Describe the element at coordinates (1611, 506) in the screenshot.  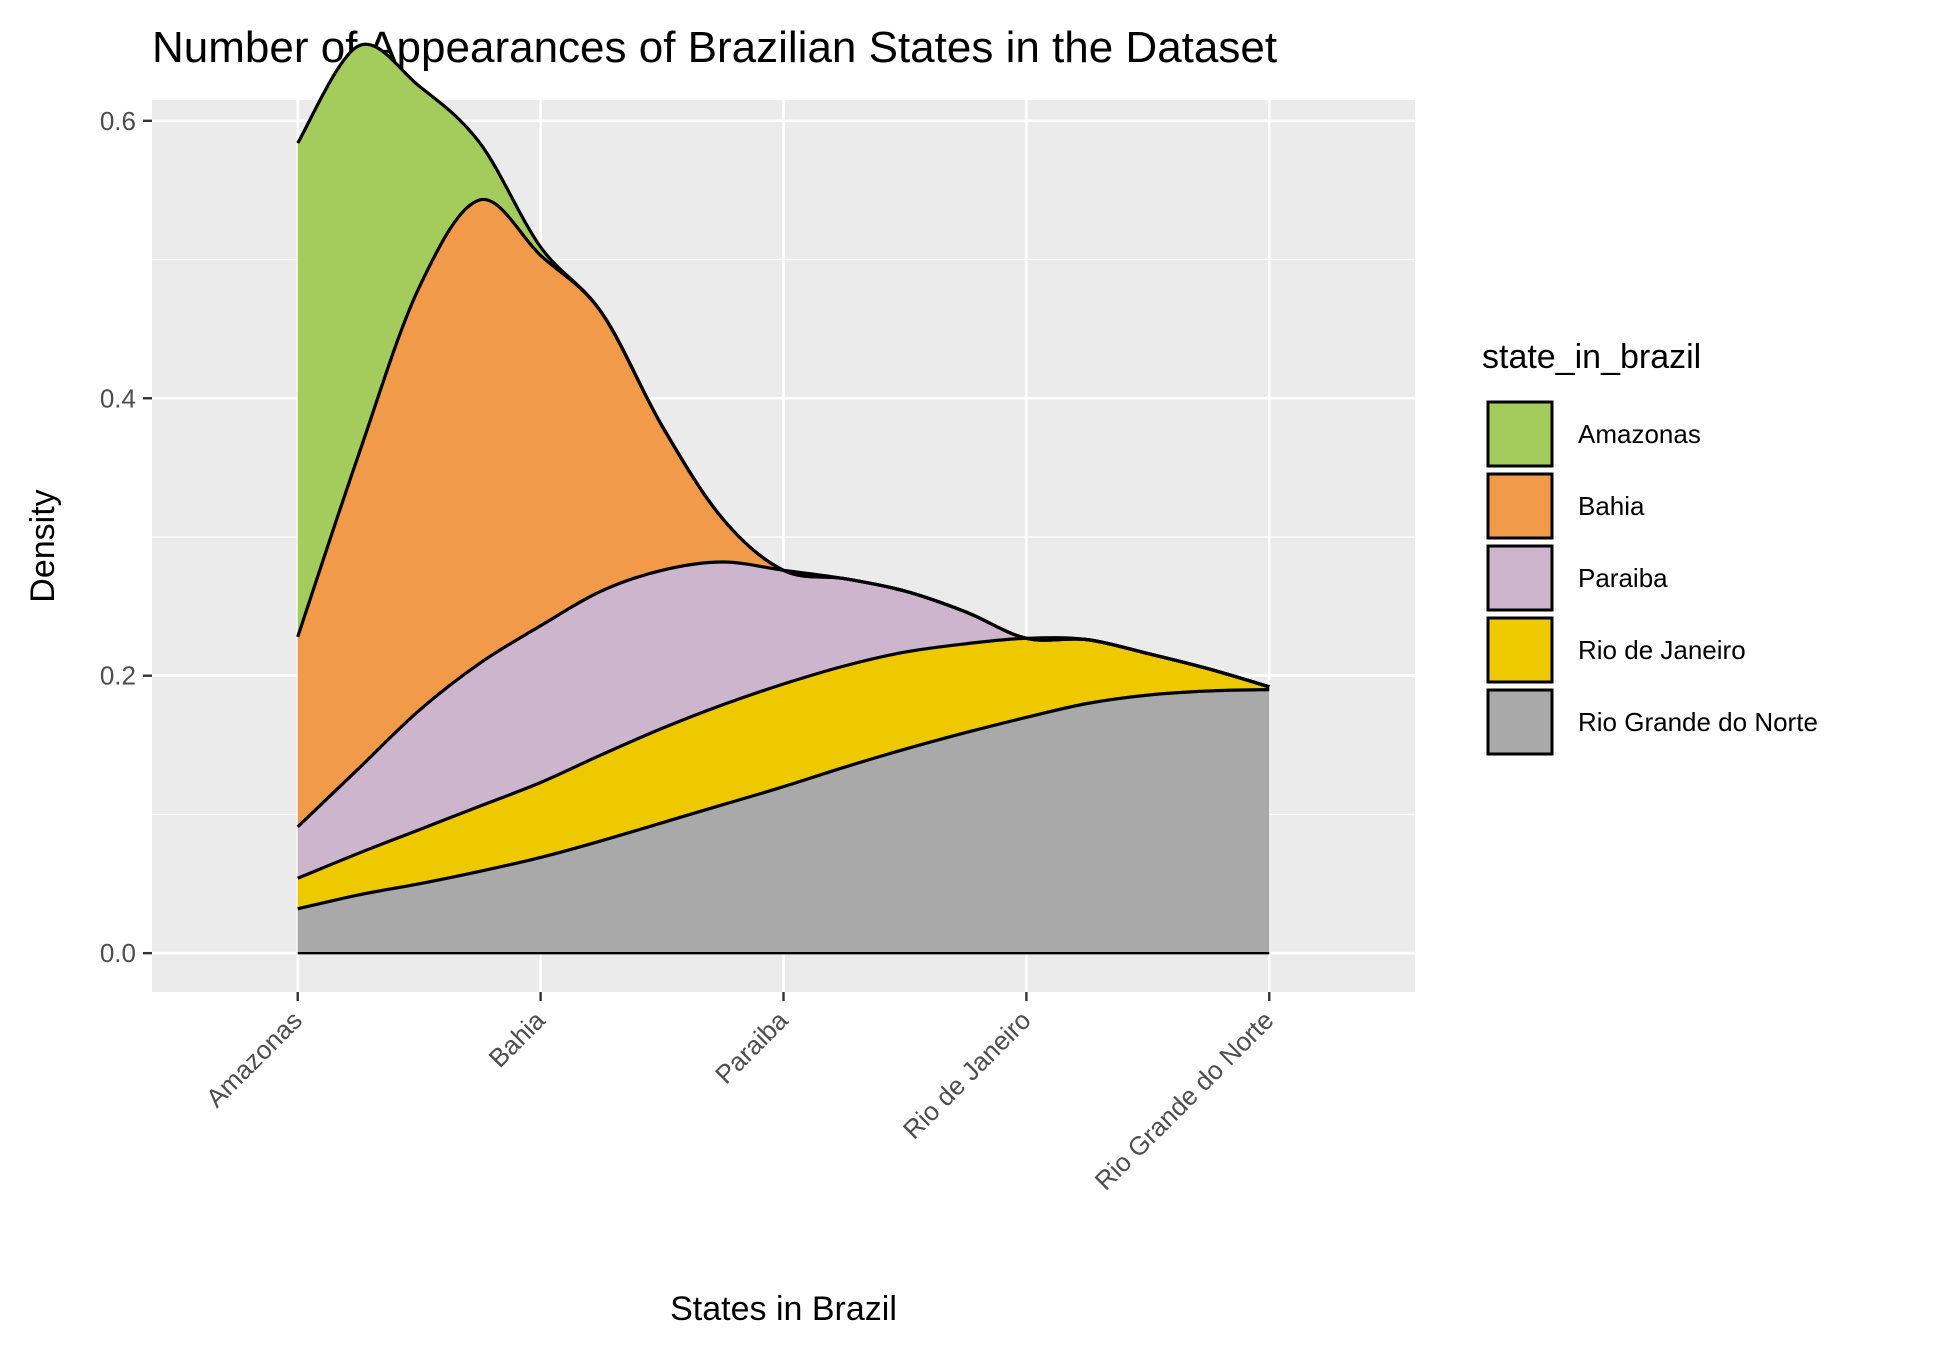
I see `legend-label: Bahia` at that location.